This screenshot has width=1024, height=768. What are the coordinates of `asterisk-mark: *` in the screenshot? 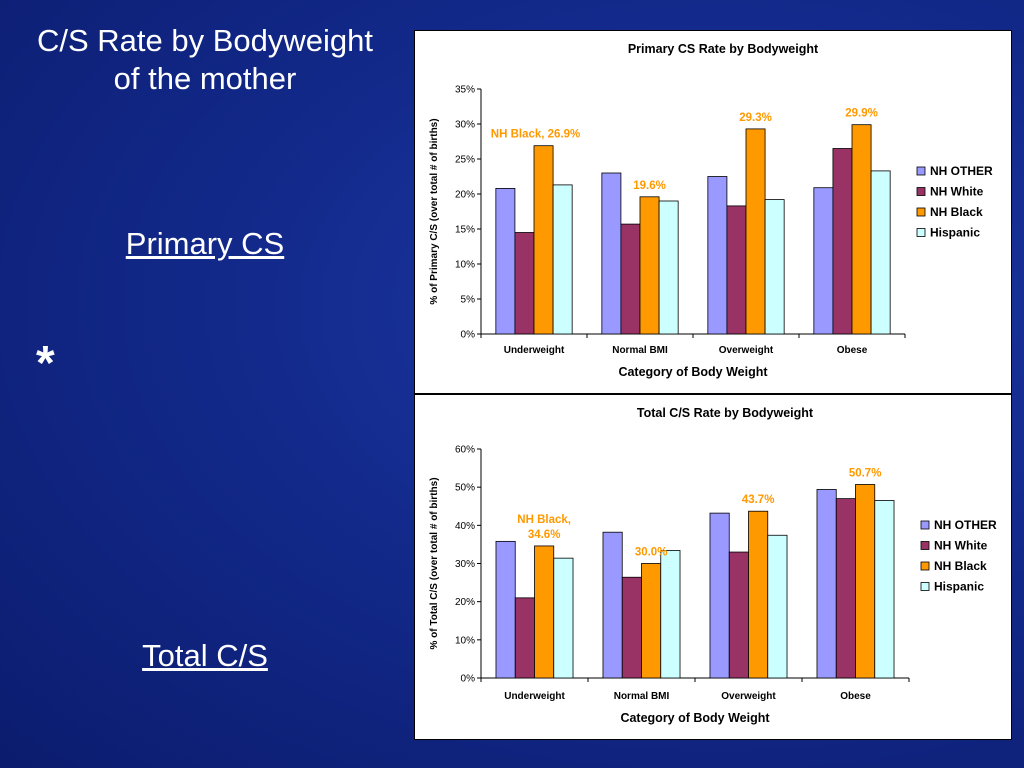 It's located at (45, 363).